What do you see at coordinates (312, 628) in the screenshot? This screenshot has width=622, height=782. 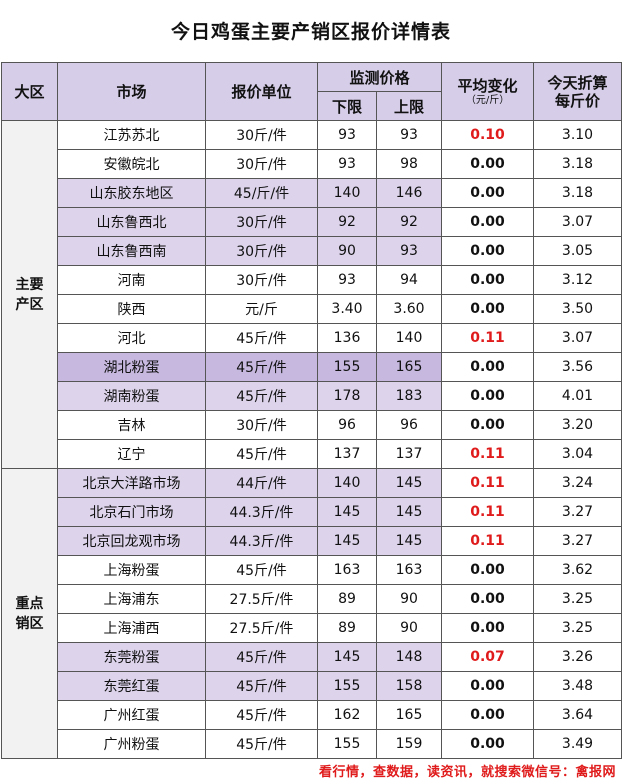 I see `table-row: 上海浦西 27.5斤/件 89 90 0.00 3.25` at bounding box center [312, 628].